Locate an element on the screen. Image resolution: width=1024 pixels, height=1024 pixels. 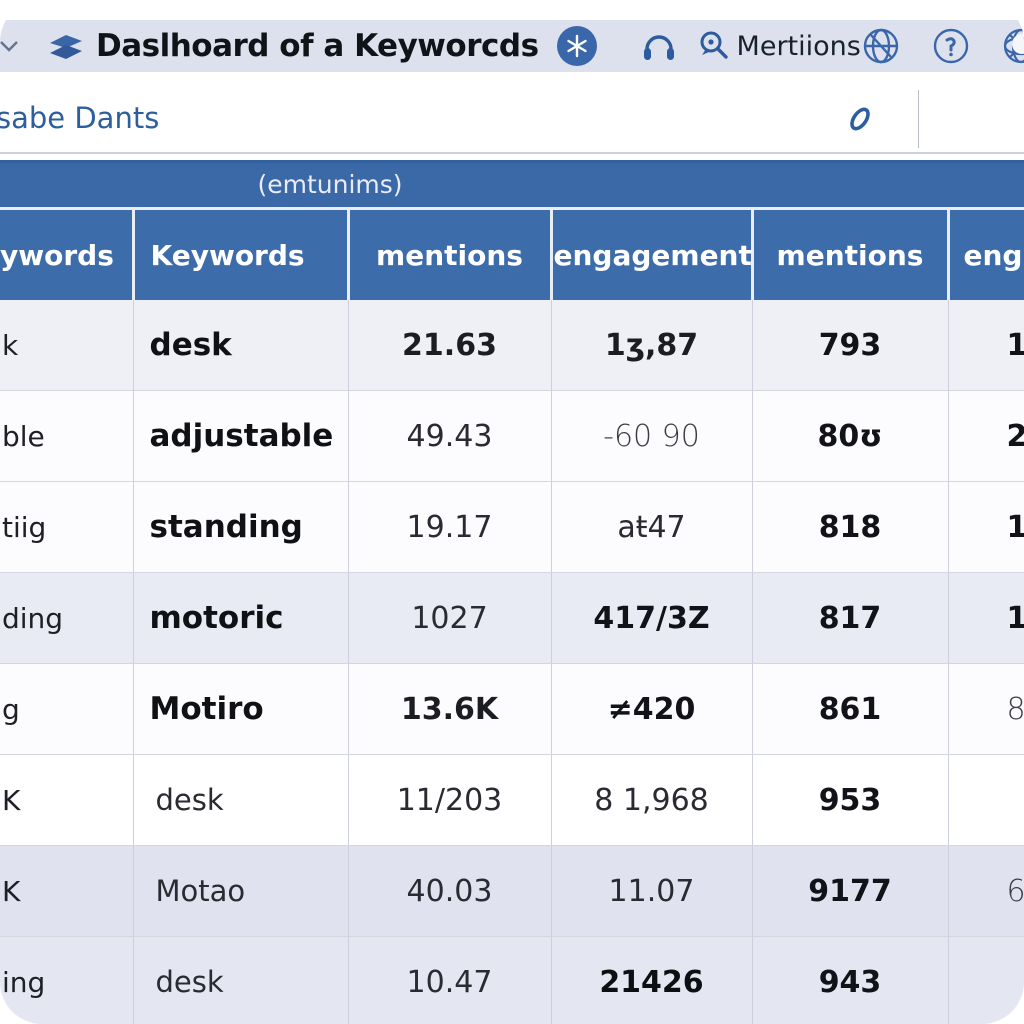
cell-mentions-2: 817 is located at coordinates (850, 618).